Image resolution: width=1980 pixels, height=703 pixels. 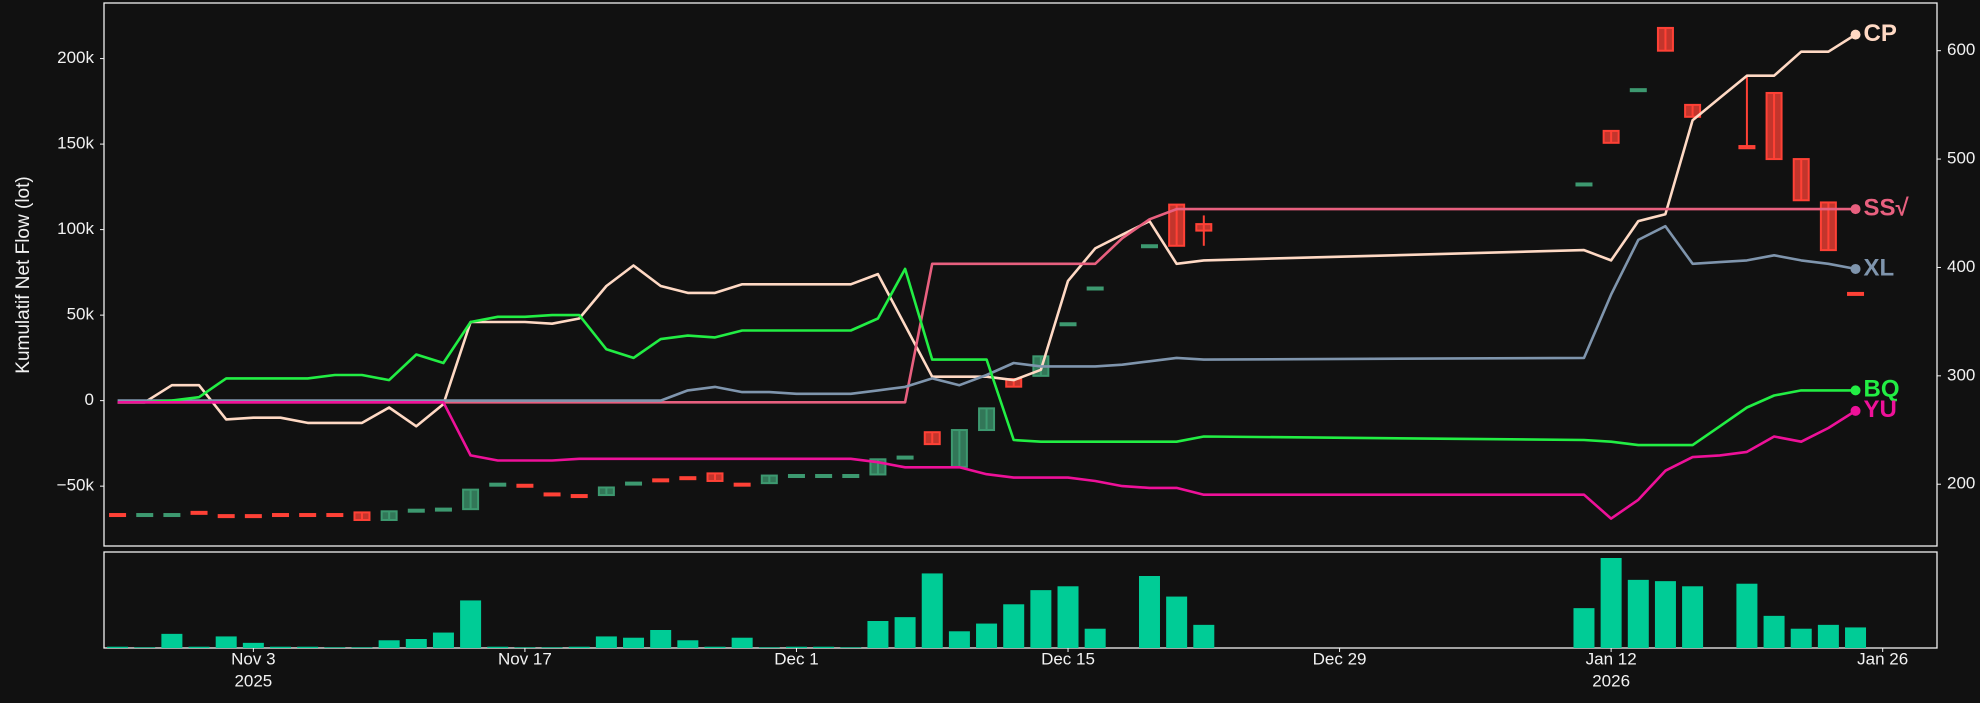 What do you see at coordinates (1961, 158) in the screenshot?
I see `y2-tick-label: 500` at bounding box center [1961, 158].